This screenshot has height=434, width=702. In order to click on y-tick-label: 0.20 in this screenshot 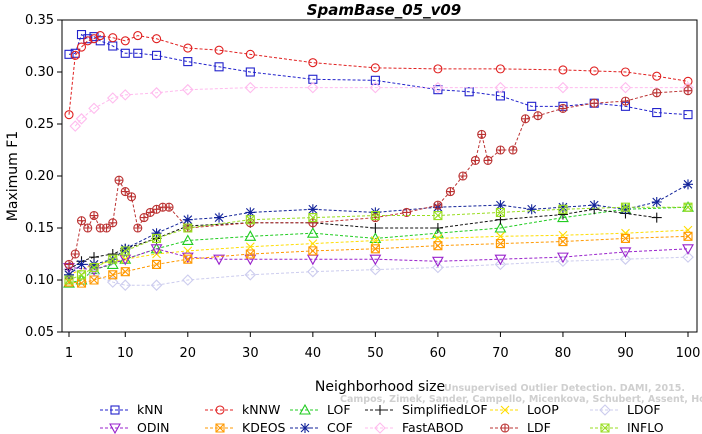, I will do `click(39, 176)`.